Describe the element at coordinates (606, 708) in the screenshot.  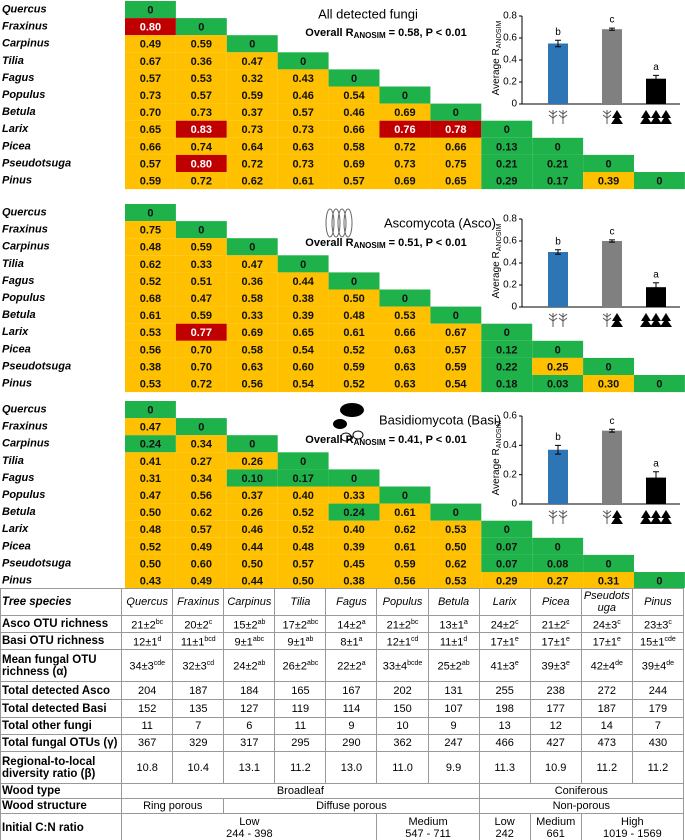
I see `cell-text: 187` at that location.